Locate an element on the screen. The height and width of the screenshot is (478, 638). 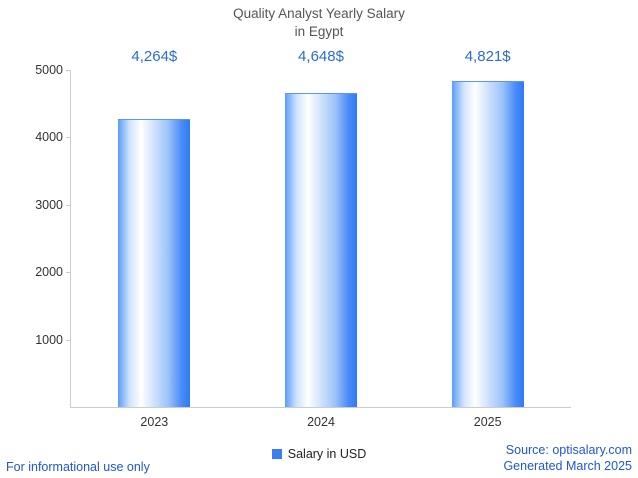
bar-value-label-2025: 4,821$ is located at coordinates (487, 56).